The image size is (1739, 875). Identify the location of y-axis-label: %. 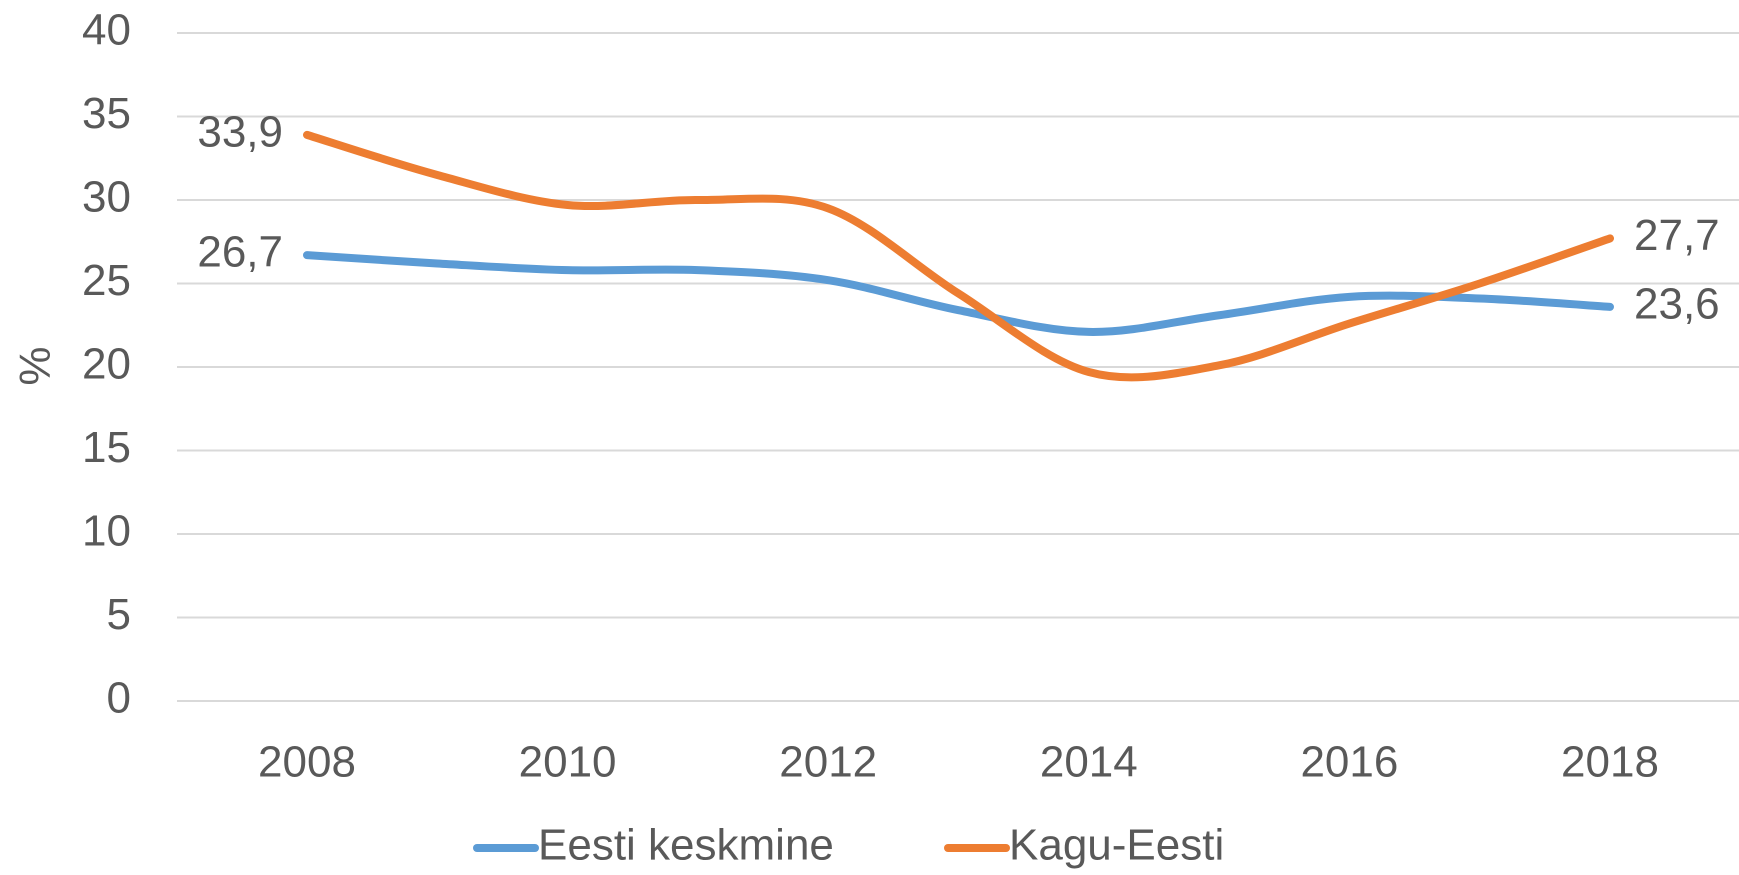
(35, 365).